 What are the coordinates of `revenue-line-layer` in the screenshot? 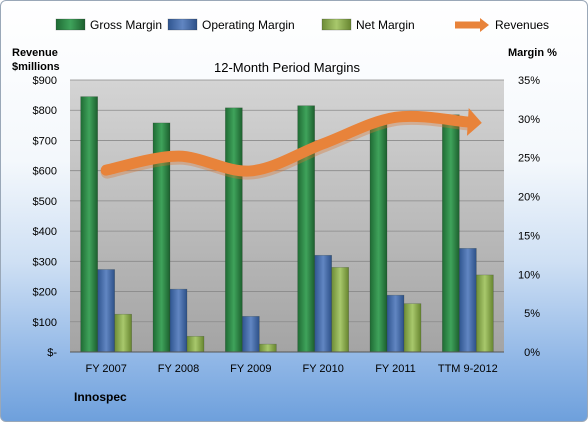 It's located at (291, 143).